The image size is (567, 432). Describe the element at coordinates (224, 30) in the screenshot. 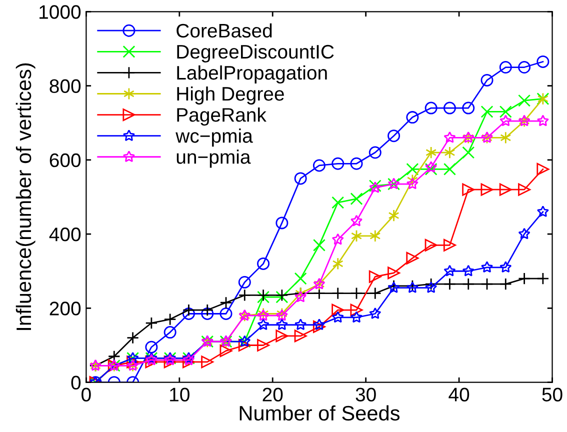

I see `legend-label: CoreBased` at that location.